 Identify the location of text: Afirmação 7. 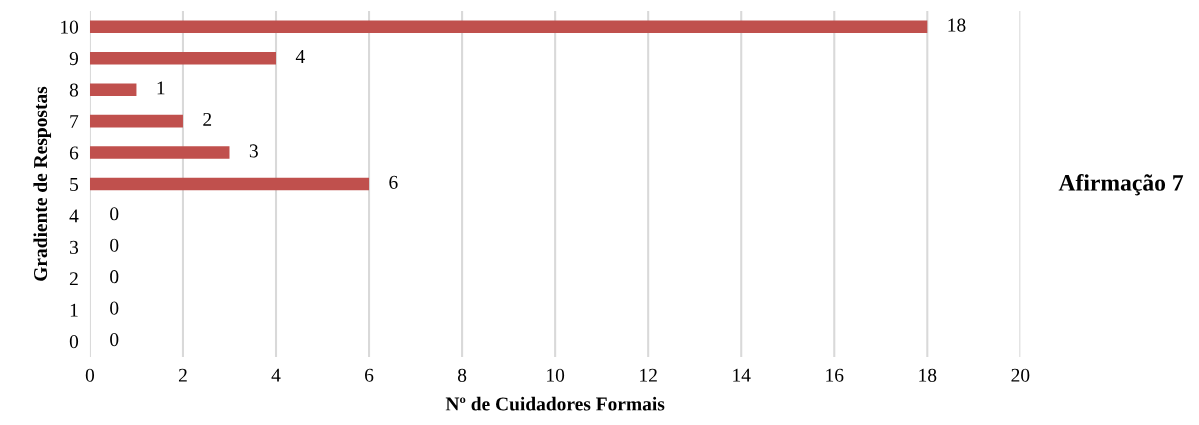
(1121, 184).